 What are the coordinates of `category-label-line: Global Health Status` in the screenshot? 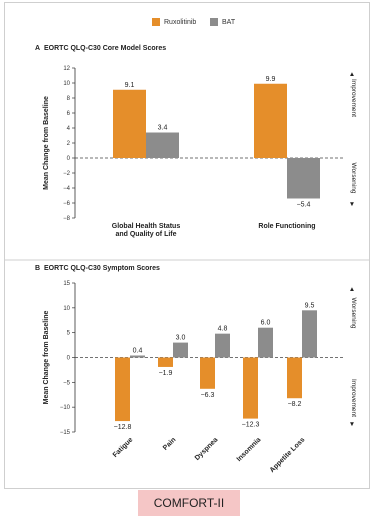 It's located at (146, 226).